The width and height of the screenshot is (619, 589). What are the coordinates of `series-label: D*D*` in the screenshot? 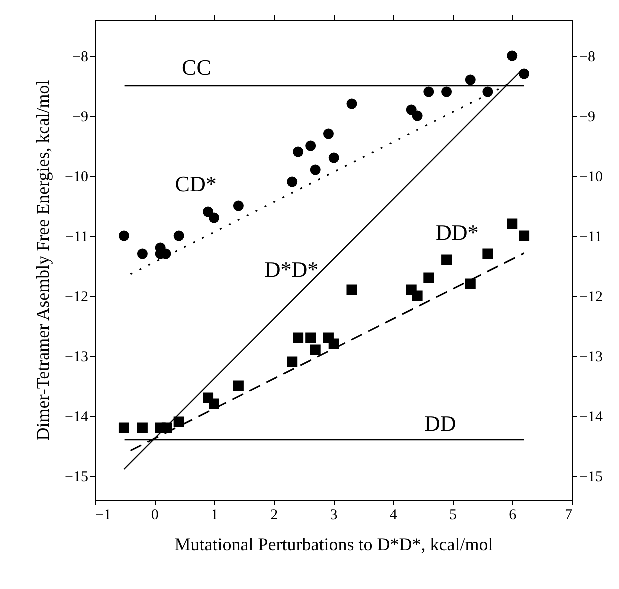 It's located at (291, 269).